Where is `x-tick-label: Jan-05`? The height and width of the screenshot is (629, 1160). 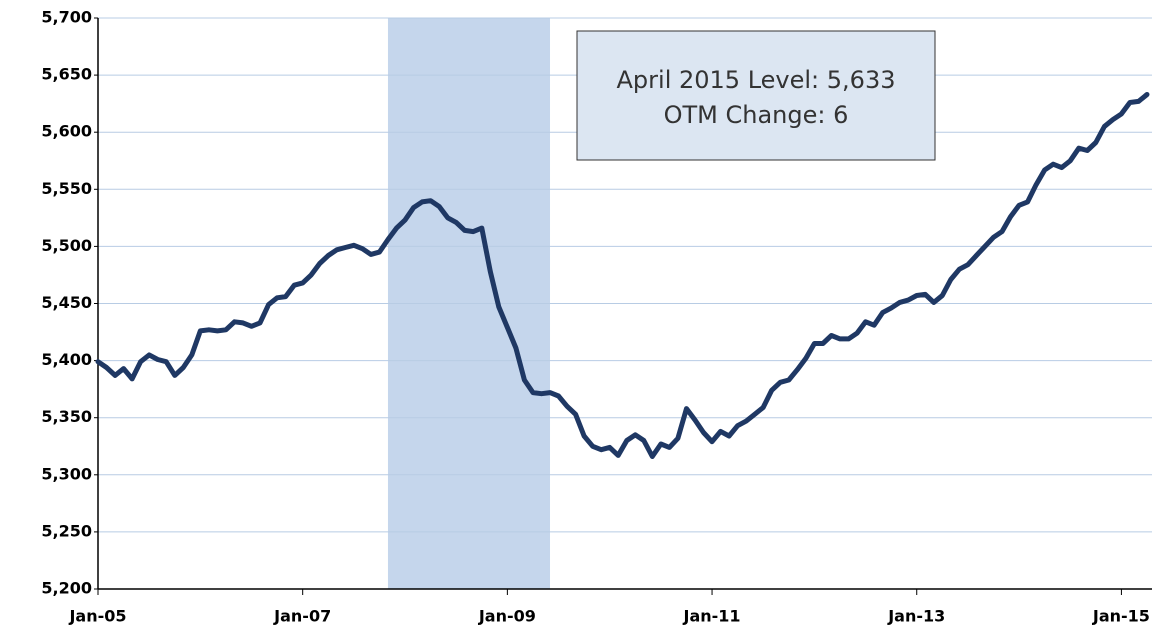
x-tick-label: Jan-05 is located at coordinates (97, 616).